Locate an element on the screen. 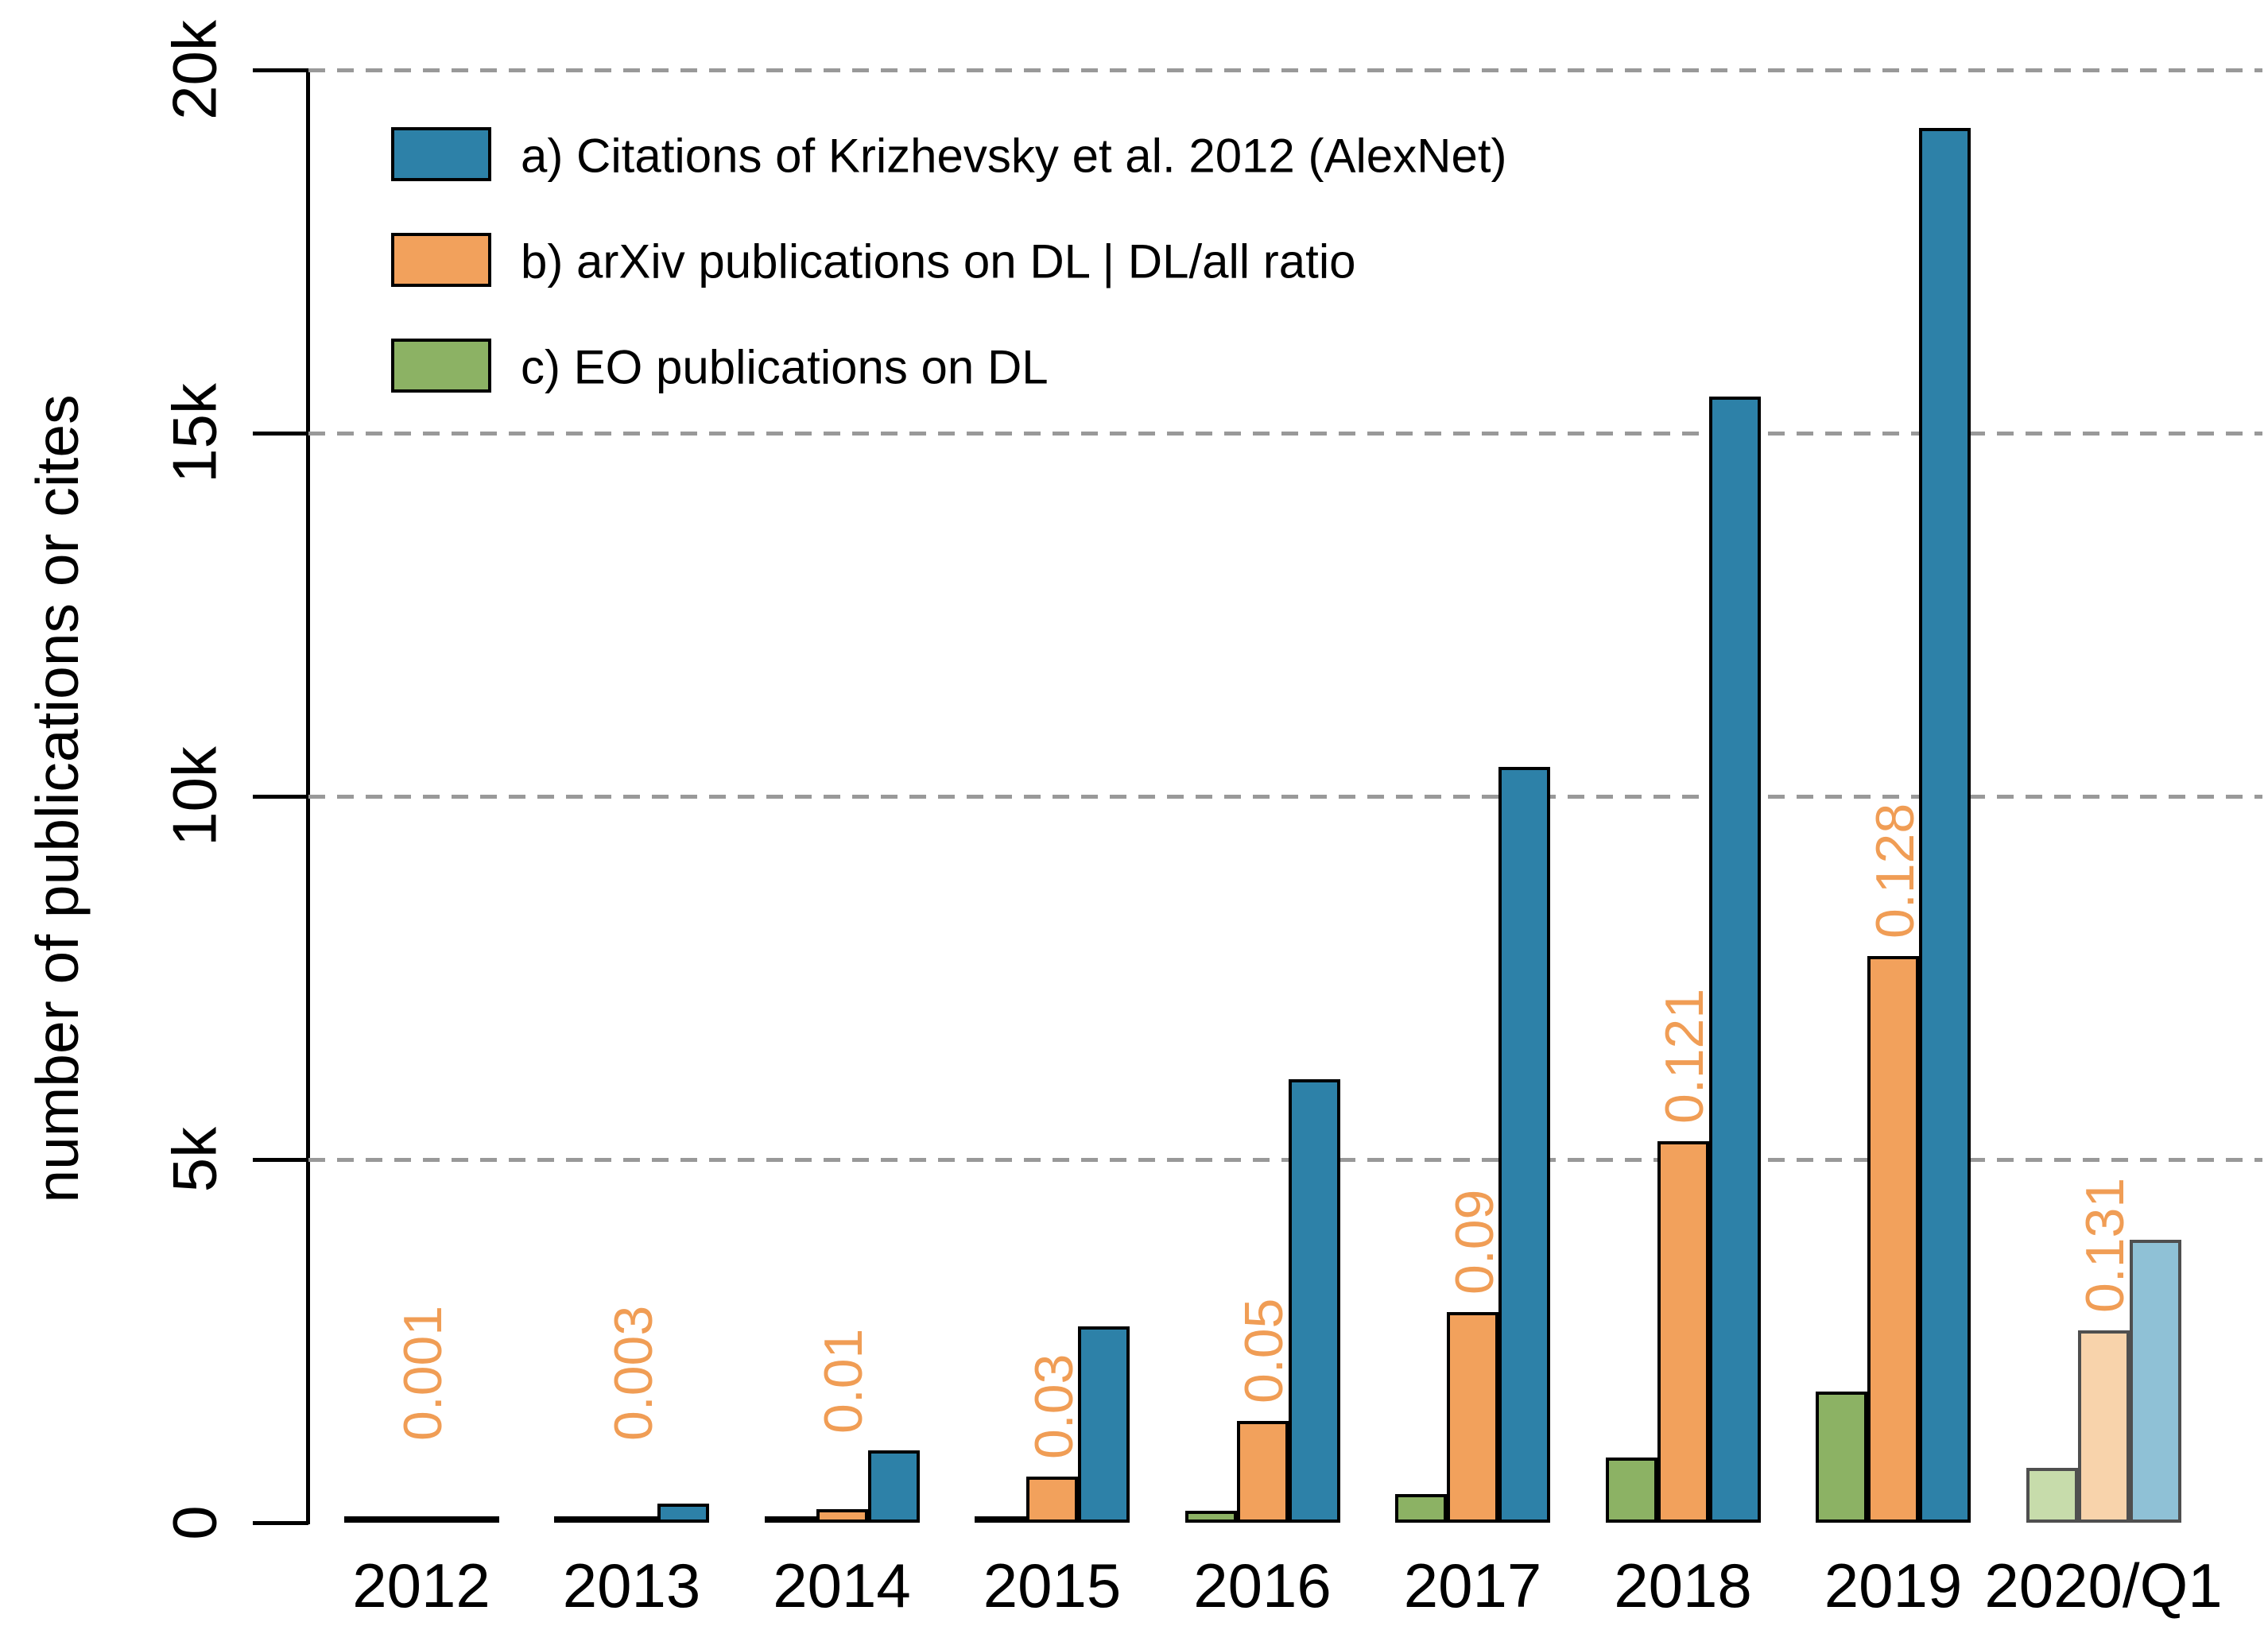 This screenshot has height=1626, width=2268. bar-2016-eo-dl-publications is located at coordinates (1210, 1517).